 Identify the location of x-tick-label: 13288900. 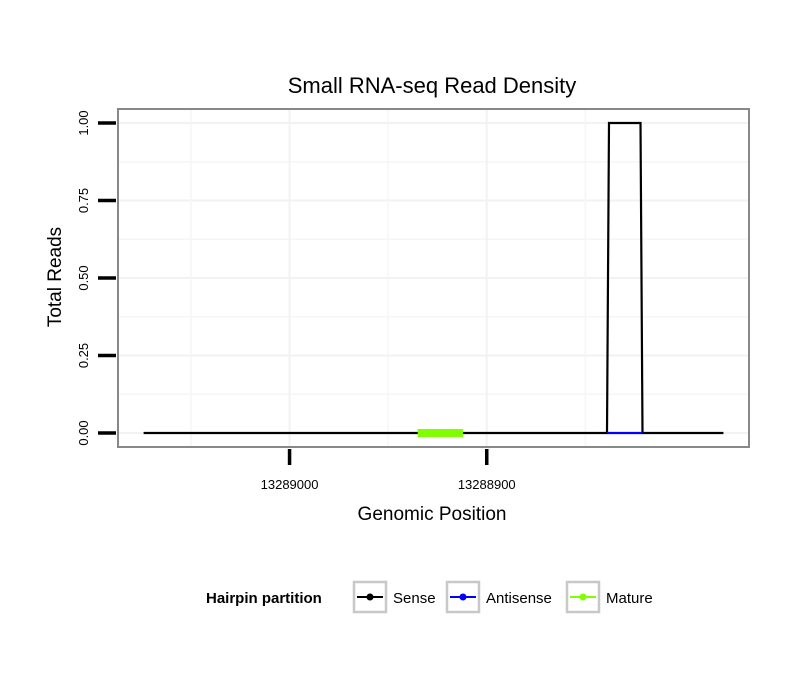
(487, 484).